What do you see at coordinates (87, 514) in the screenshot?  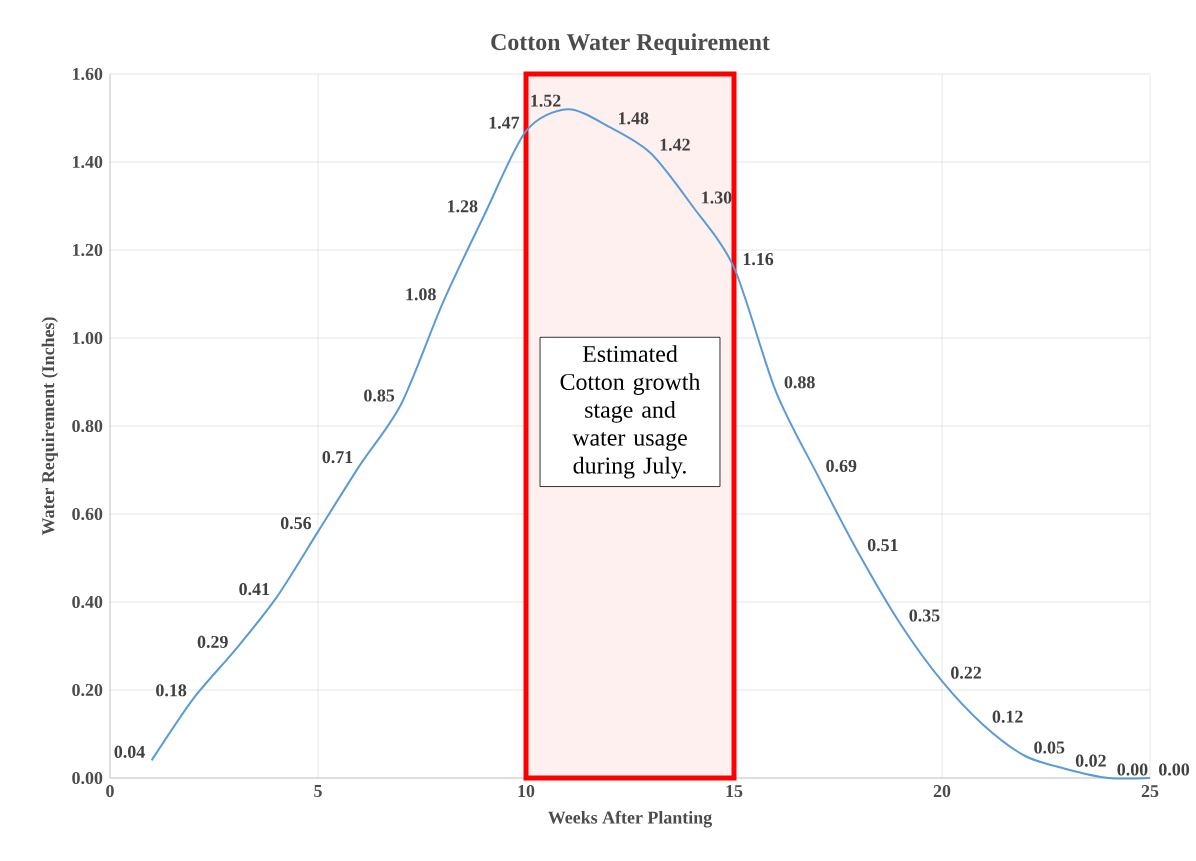 I see `y-tick-label: 0.60` at bounding box center [87, 514].